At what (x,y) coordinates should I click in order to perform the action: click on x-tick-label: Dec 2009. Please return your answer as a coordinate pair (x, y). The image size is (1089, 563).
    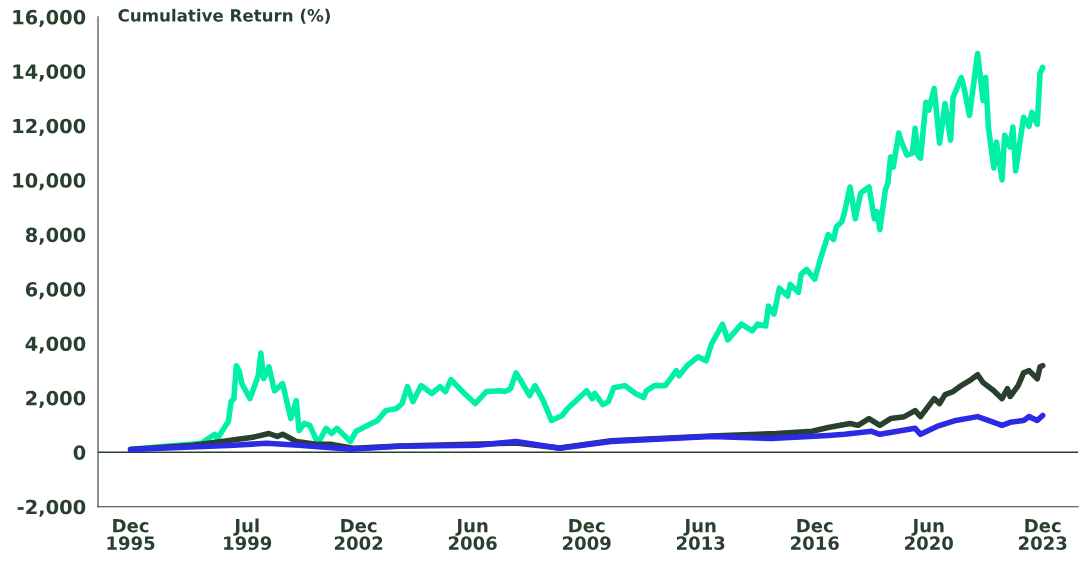
    Looking at the image, I should click on (586, 534).